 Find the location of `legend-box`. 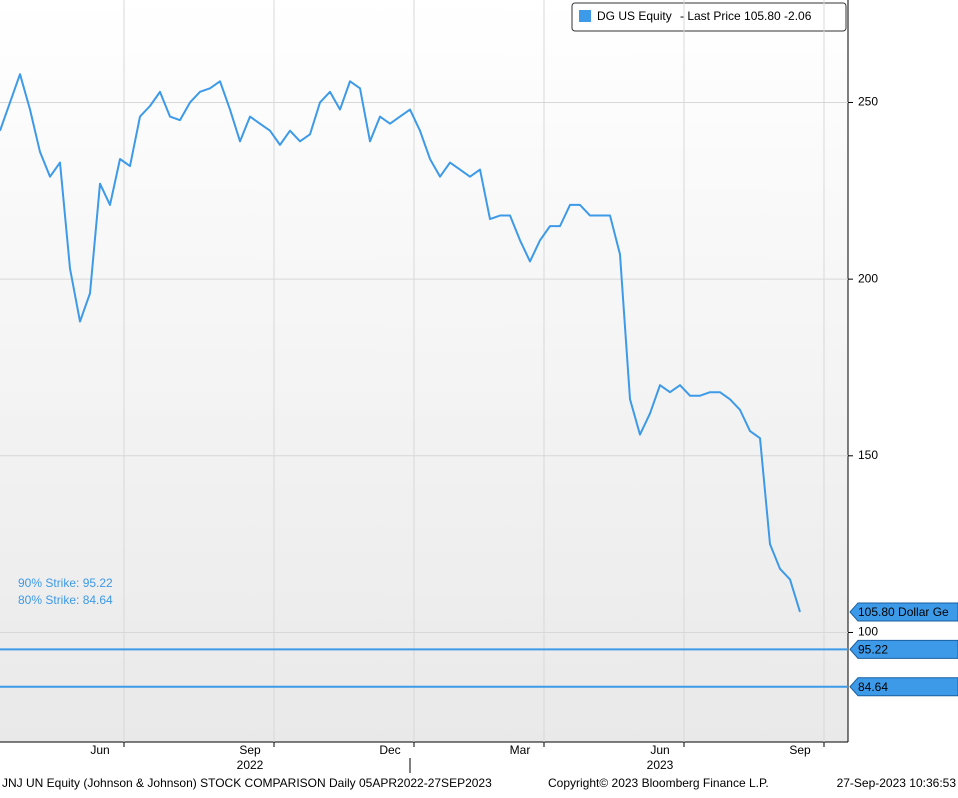

legend-box is located at coordinates (709, 17).